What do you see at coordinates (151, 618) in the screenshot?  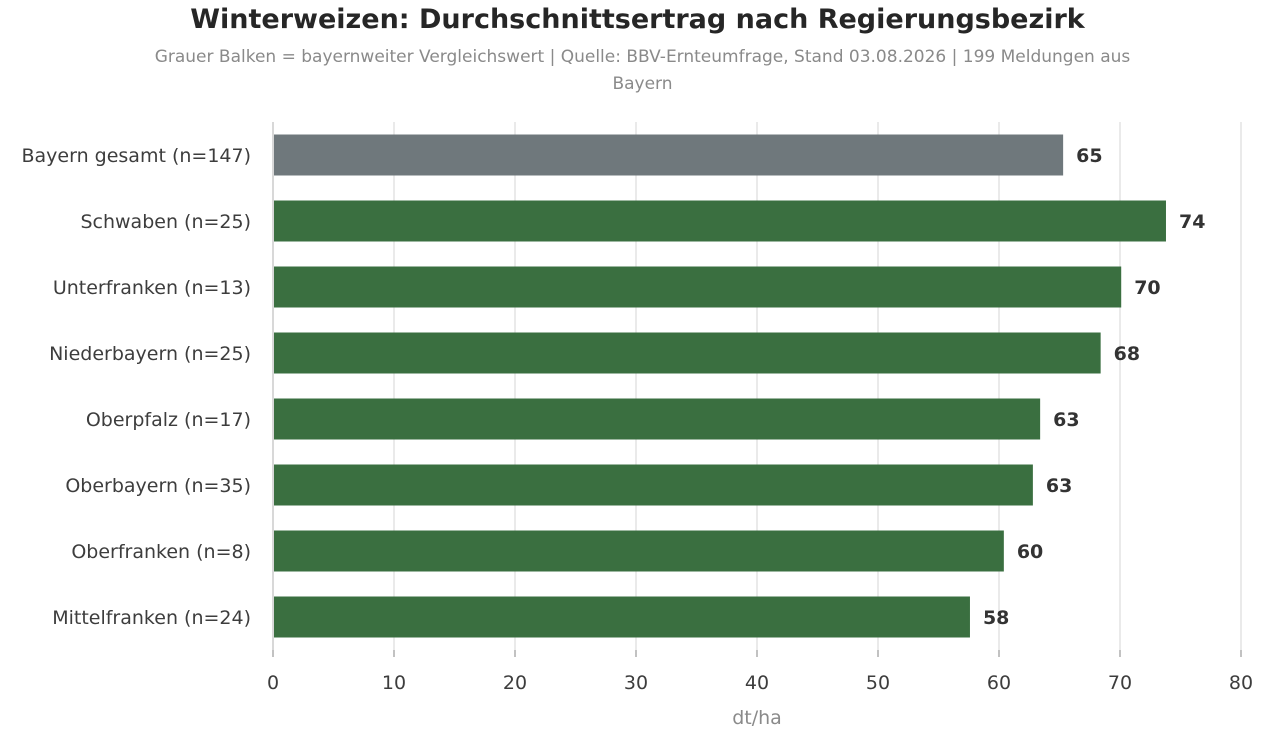 I see `category-label-7: Mittelfranken (n=24)` at bounding box center [151, 618].